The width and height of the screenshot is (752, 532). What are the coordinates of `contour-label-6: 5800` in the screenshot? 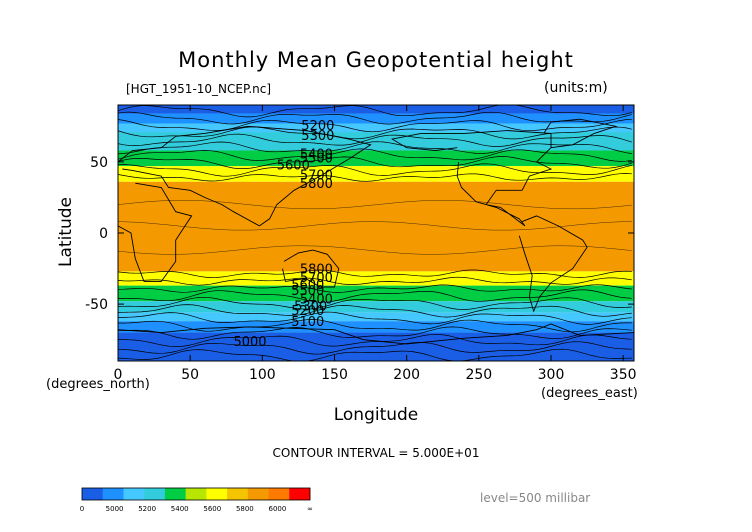 It's located at (316, 184).